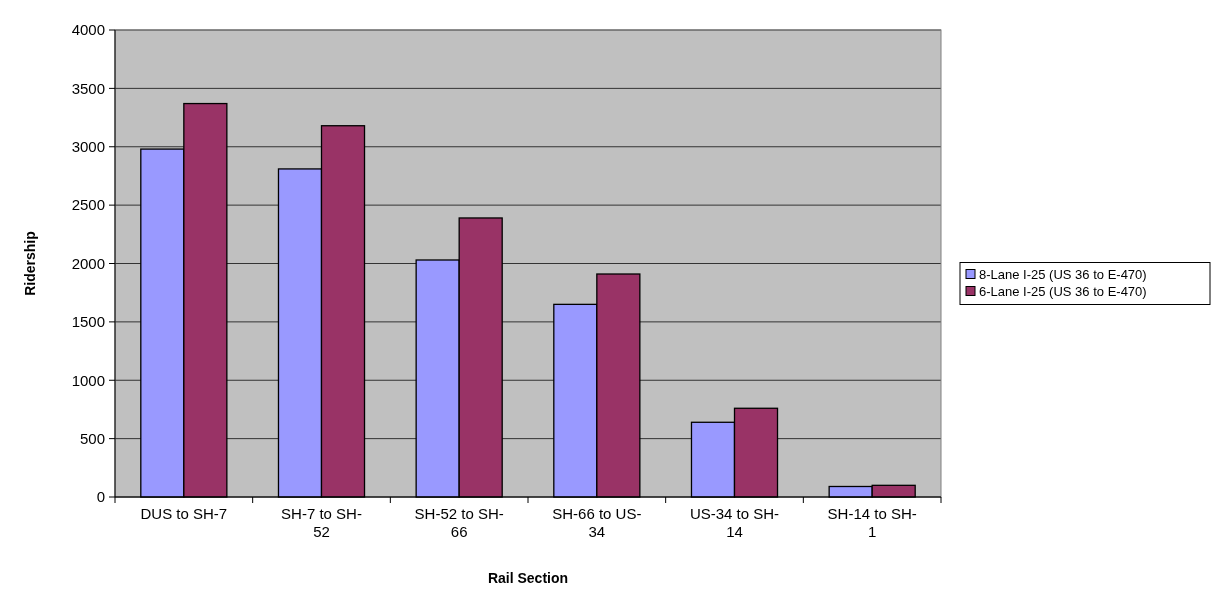 The image size is (1226, 594). What do you see at coordinates (872, 522) in the screenshot?
I see `x-tick-label: SH-14 to SH-1` at bounding box center [872, 522].